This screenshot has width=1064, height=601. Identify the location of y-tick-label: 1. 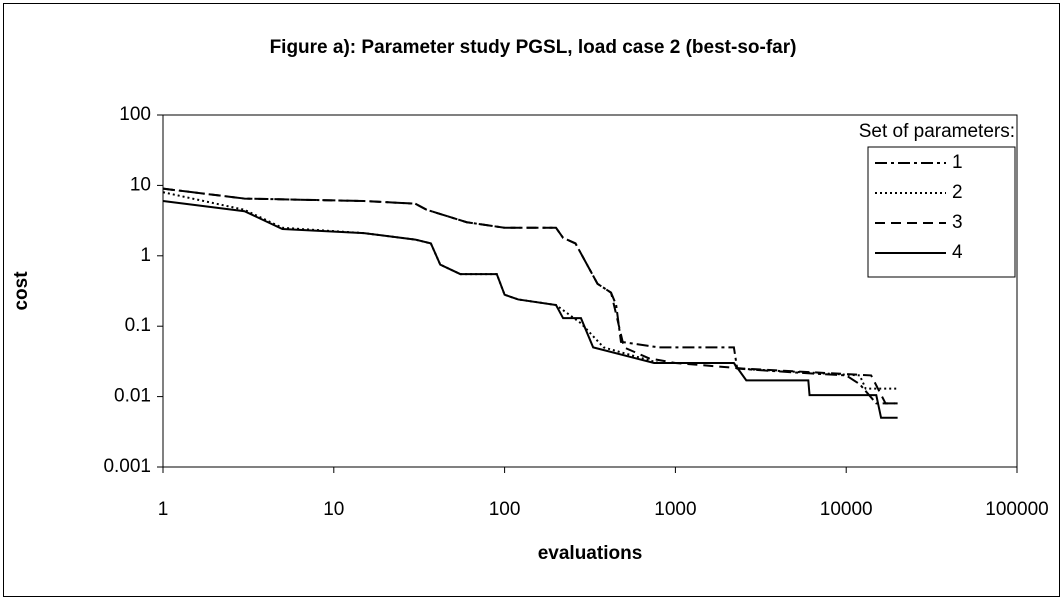
(145, 255).